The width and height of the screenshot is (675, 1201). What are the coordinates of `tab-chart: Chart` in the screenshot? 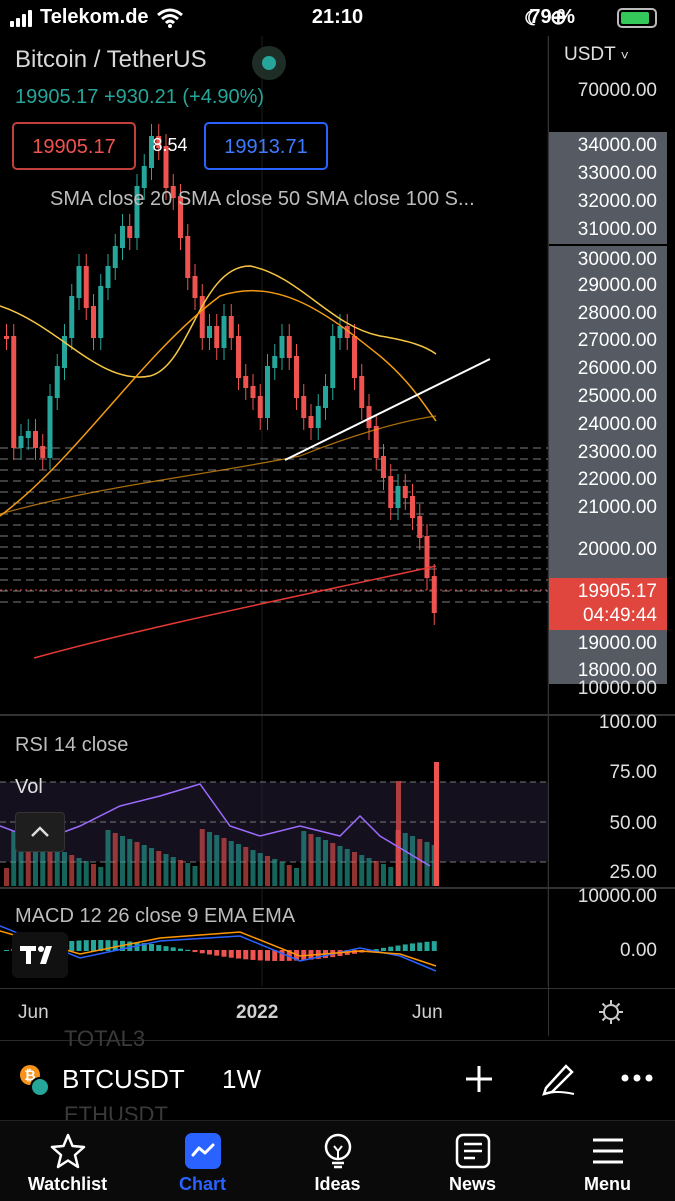 It's located at (202, 1160).